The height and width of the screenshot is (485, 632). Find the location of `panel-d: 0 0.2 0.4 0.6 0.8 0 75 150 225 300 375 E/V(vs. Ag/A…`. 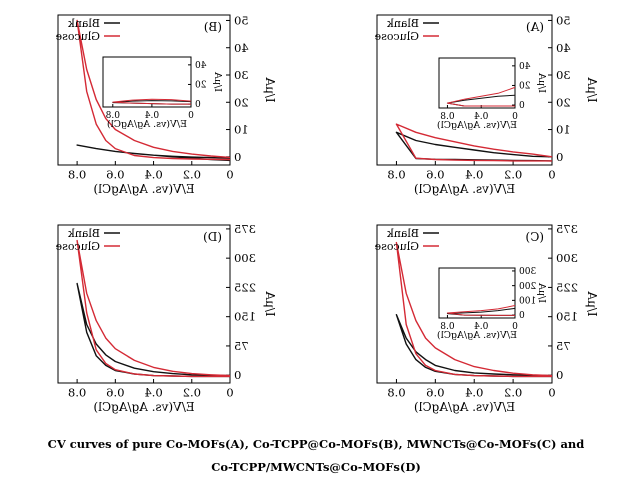

panel-d: 0 0.2 0.4 0.6 0.8 0 75 150 225 300 375 E/V(vs. Ag/A… is located at coordinates (166, 318).